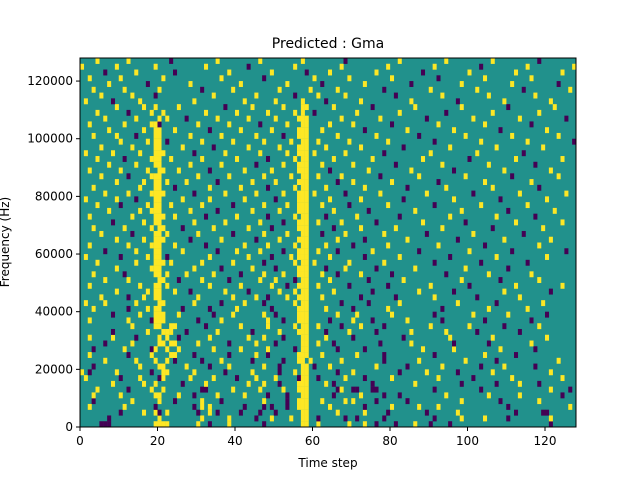 The width and height of the screenshot is (640, 480). Describe the element at coordinates (312, 441) in the screenshot. I see `x-tick-label: 60` at that location.